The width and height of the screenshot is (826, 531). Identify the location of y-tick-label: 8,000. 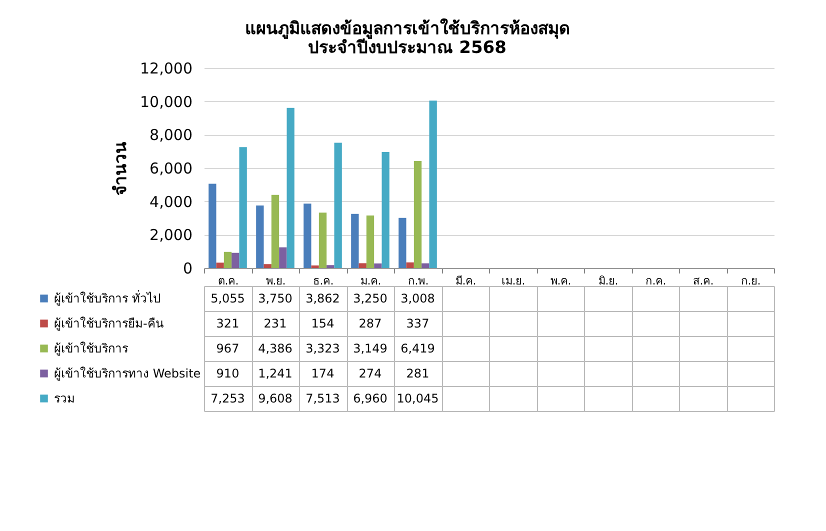
(171, 135).